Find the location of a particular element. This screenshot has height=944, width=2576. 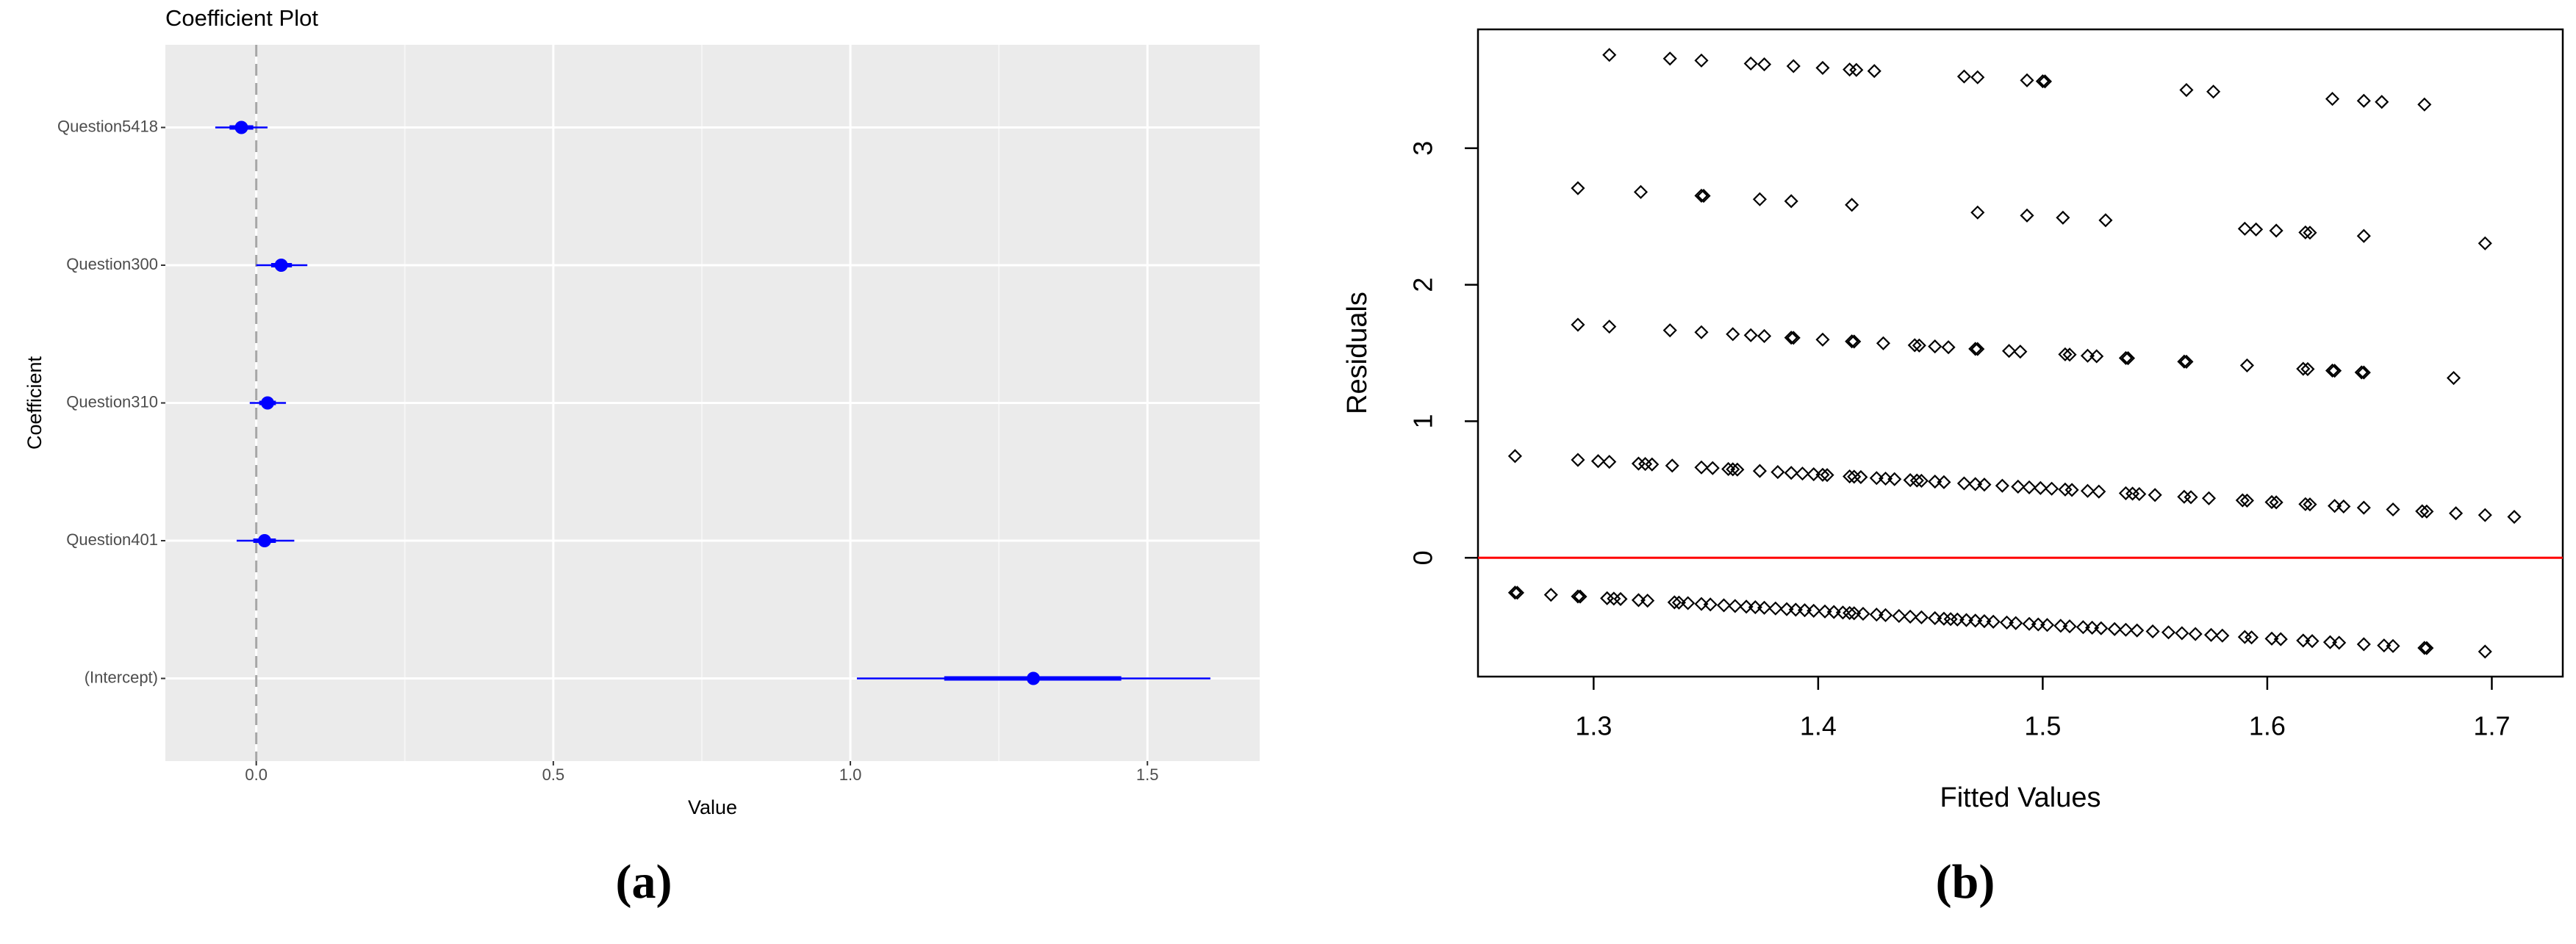

y-axis-label: Residuals is located at coordinates (1357, 353).